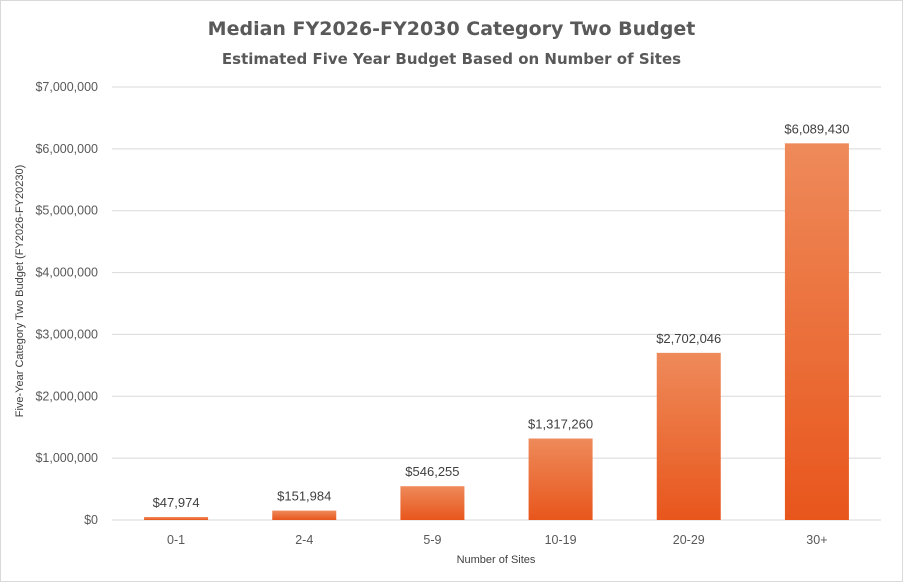 This screenshot has width=903, height=582. What do you see at coordinates (432, 540) in the screenshot?
I see `x-tick-label: 5-9` at bounding box center [432, 540].